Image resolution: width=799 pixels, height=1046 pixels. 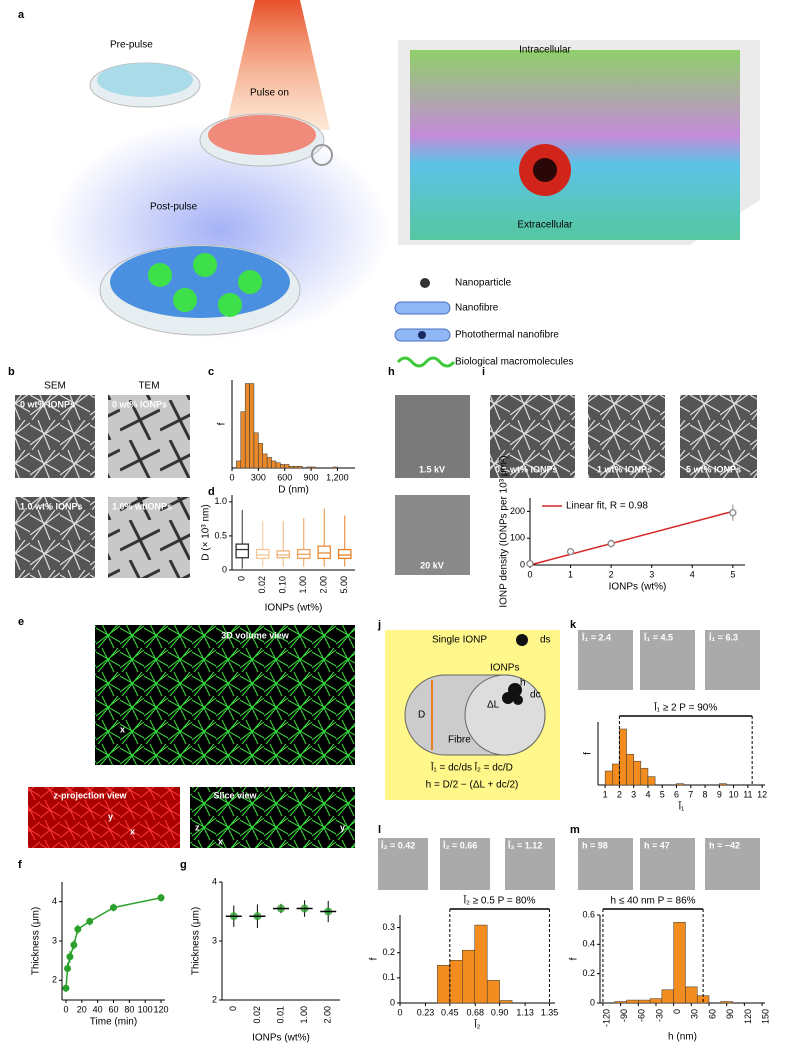 I want to click on y-tick-label: 0.2, so click(x=388, y=952).